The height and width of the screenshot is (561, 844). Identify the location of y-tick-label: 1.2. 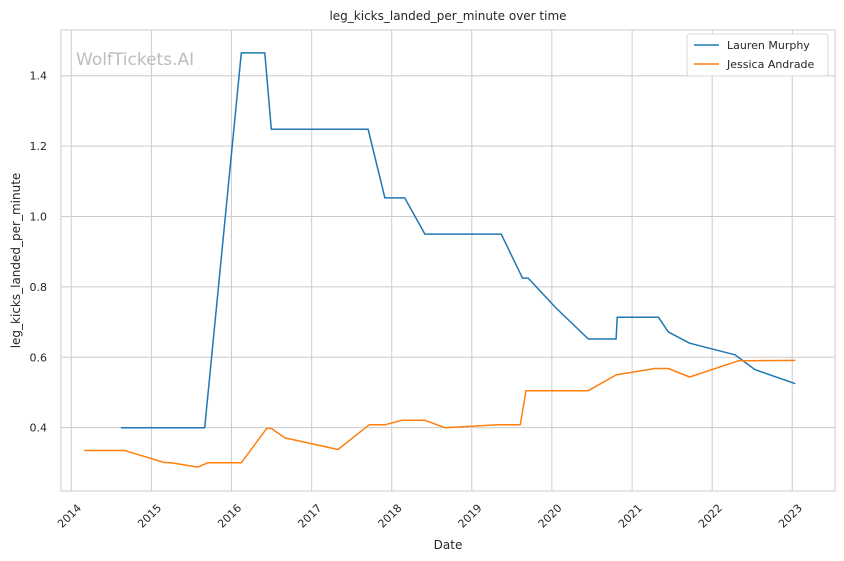
(39, 146).